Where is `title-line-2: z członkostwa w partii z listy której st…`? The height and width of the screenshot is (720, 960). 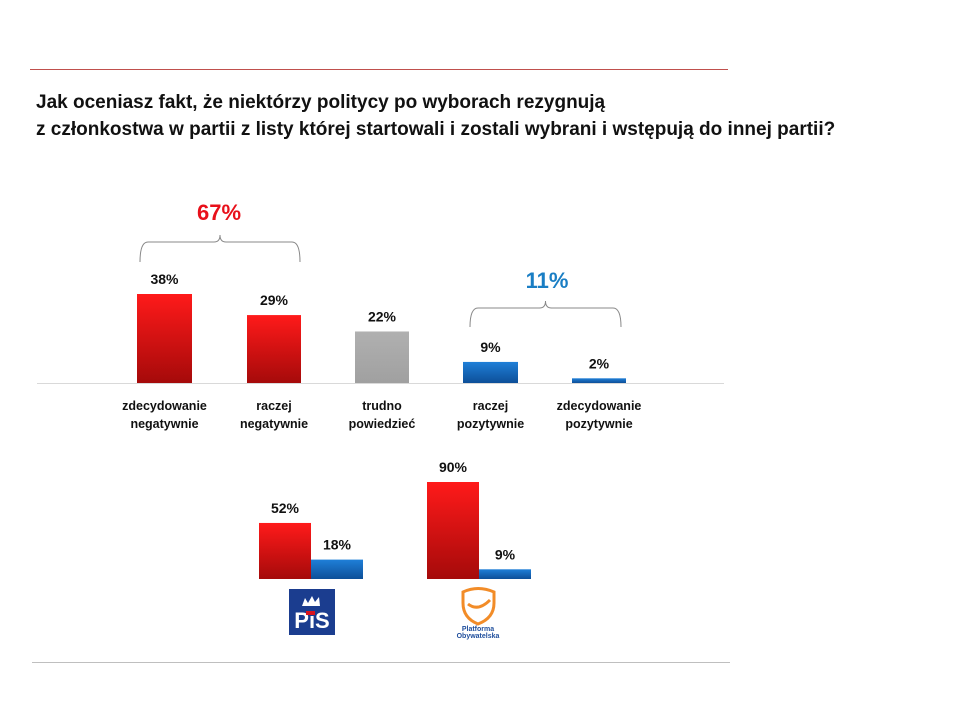
title-line-2: z członkostwa w partii z listy której st… is located at coordinates (436, 129).